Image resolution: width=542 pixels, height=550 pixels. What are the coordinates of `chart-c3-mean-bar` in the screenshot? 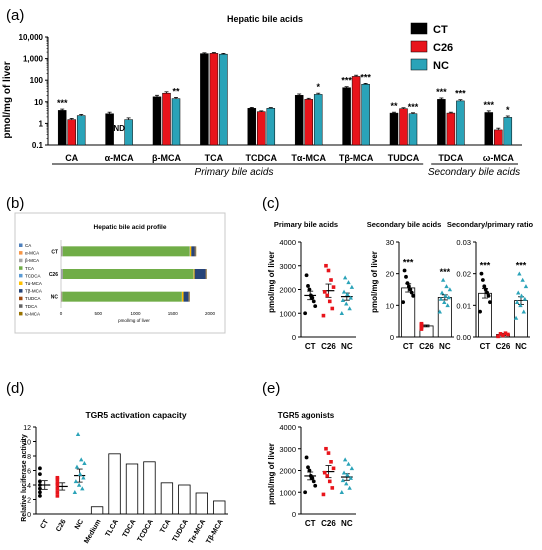 It's located at (485, 315).